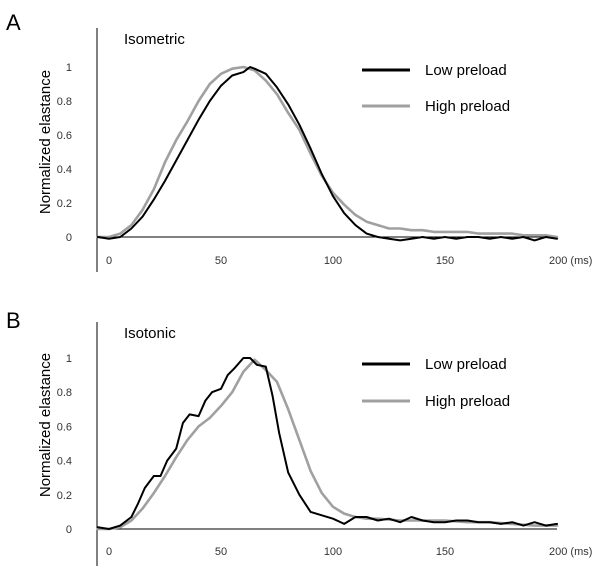 This screenshot has width=600, height=569. What do you see at coordinates (45, 425) in the screenshot?
I see `panel-b-y-axis-label: Normalized elastance` at bounding box center [45, 425].